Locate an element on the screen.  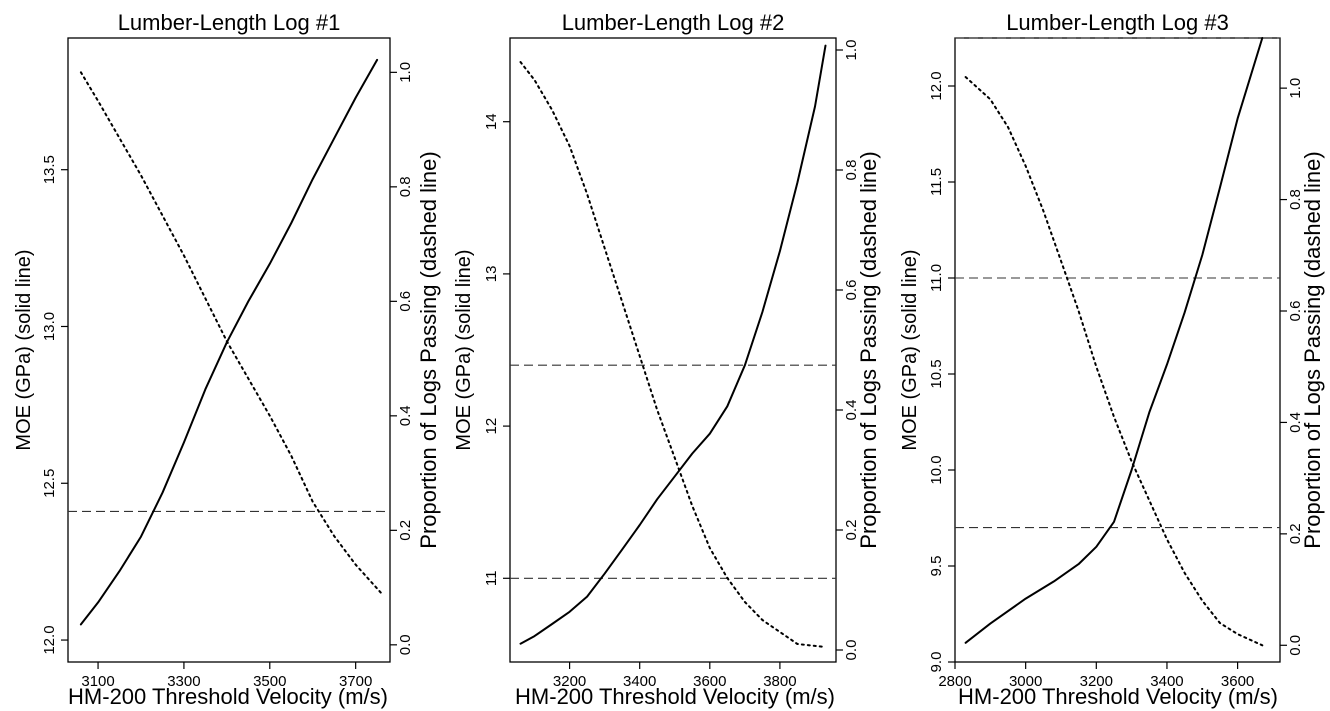
y-left-tick-label: 11.0 is located at coordinates (936, 278).